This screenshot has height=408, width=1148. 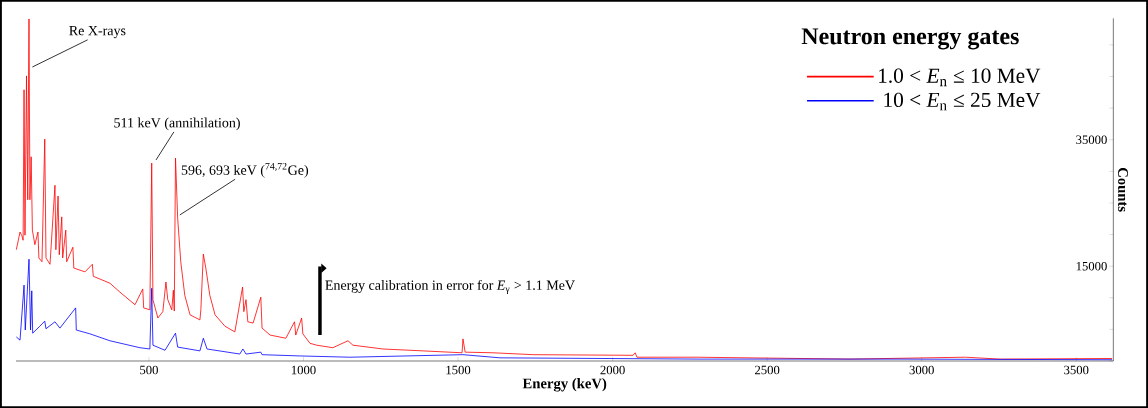 What do you see at coordinates (97, 32) in the screenshot?
I see `annotation: Re X-rays` at bounding box center [97, 32].